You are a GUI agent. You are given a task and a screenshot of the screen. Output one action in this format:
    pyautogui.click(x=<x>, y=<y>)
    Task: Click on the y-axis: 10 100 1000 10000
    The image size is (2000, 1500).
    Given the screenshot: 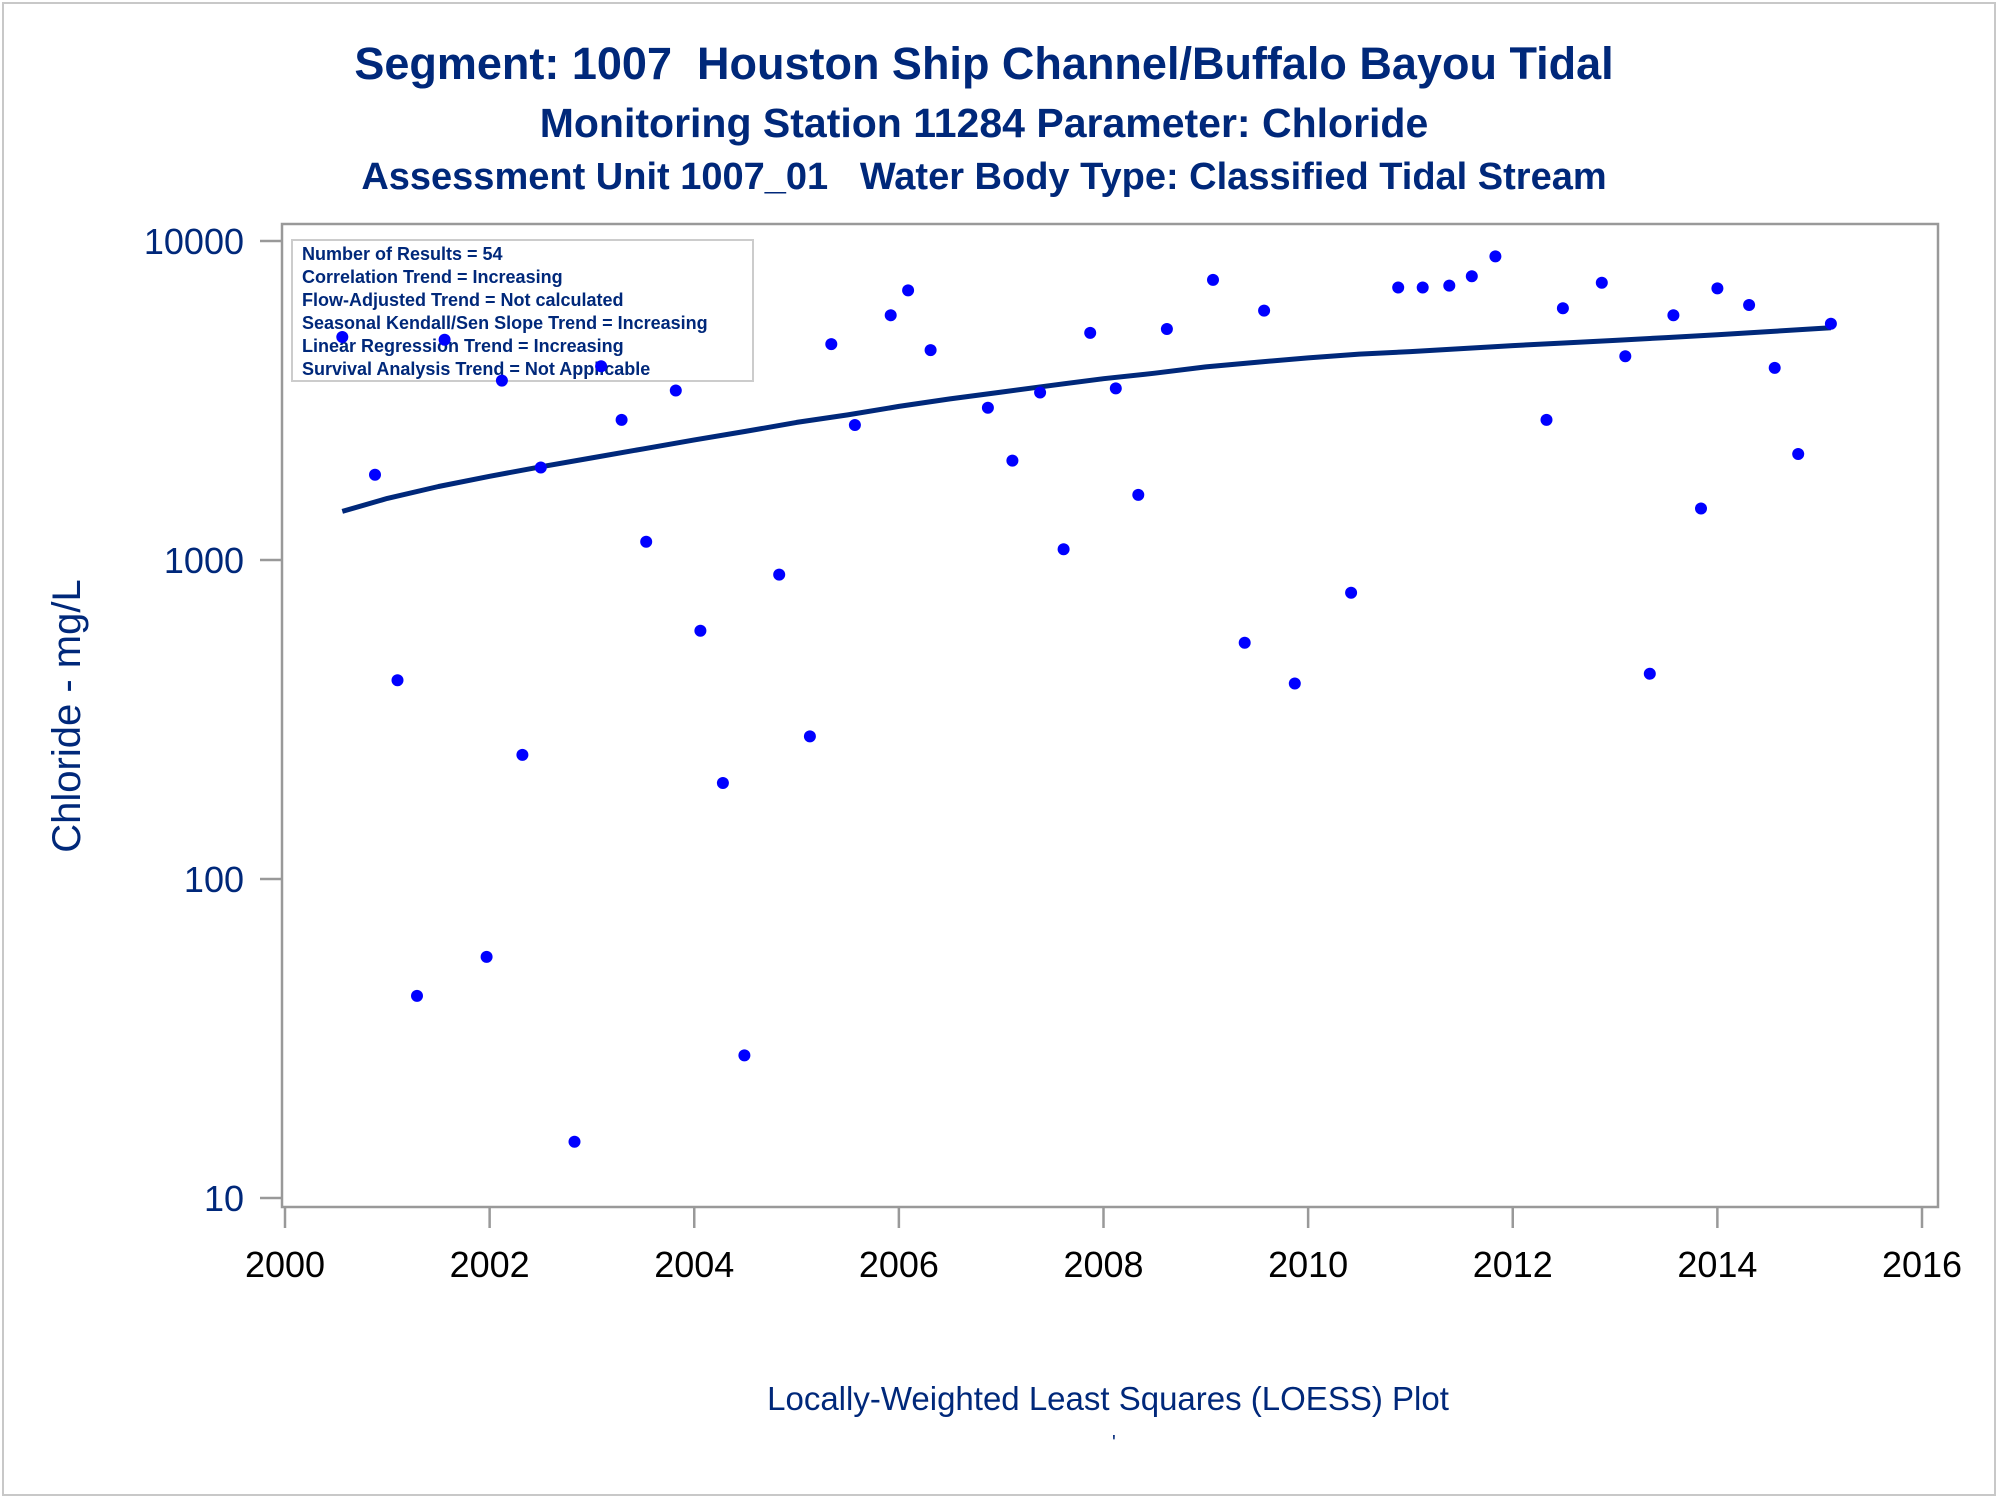 What is the action you would take?
    pyautogui.click(x=213, y=720)
    